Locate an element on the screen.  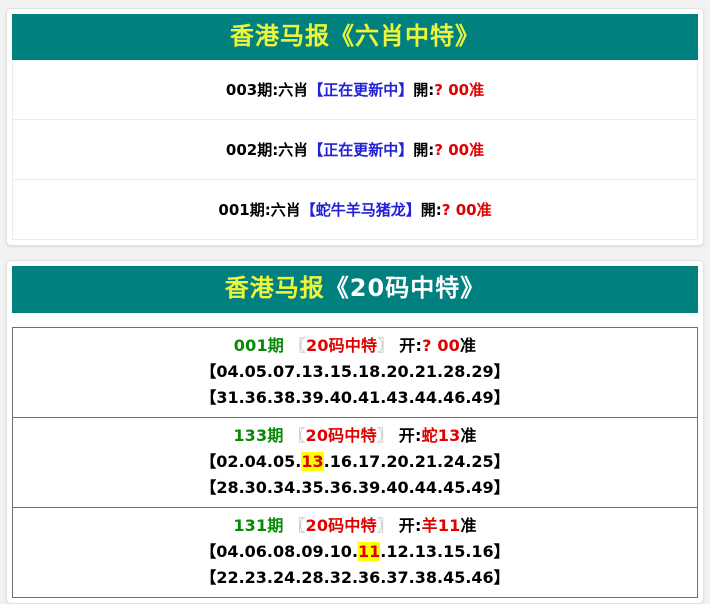
block-result: 00 is located at coordinates (448, 345).